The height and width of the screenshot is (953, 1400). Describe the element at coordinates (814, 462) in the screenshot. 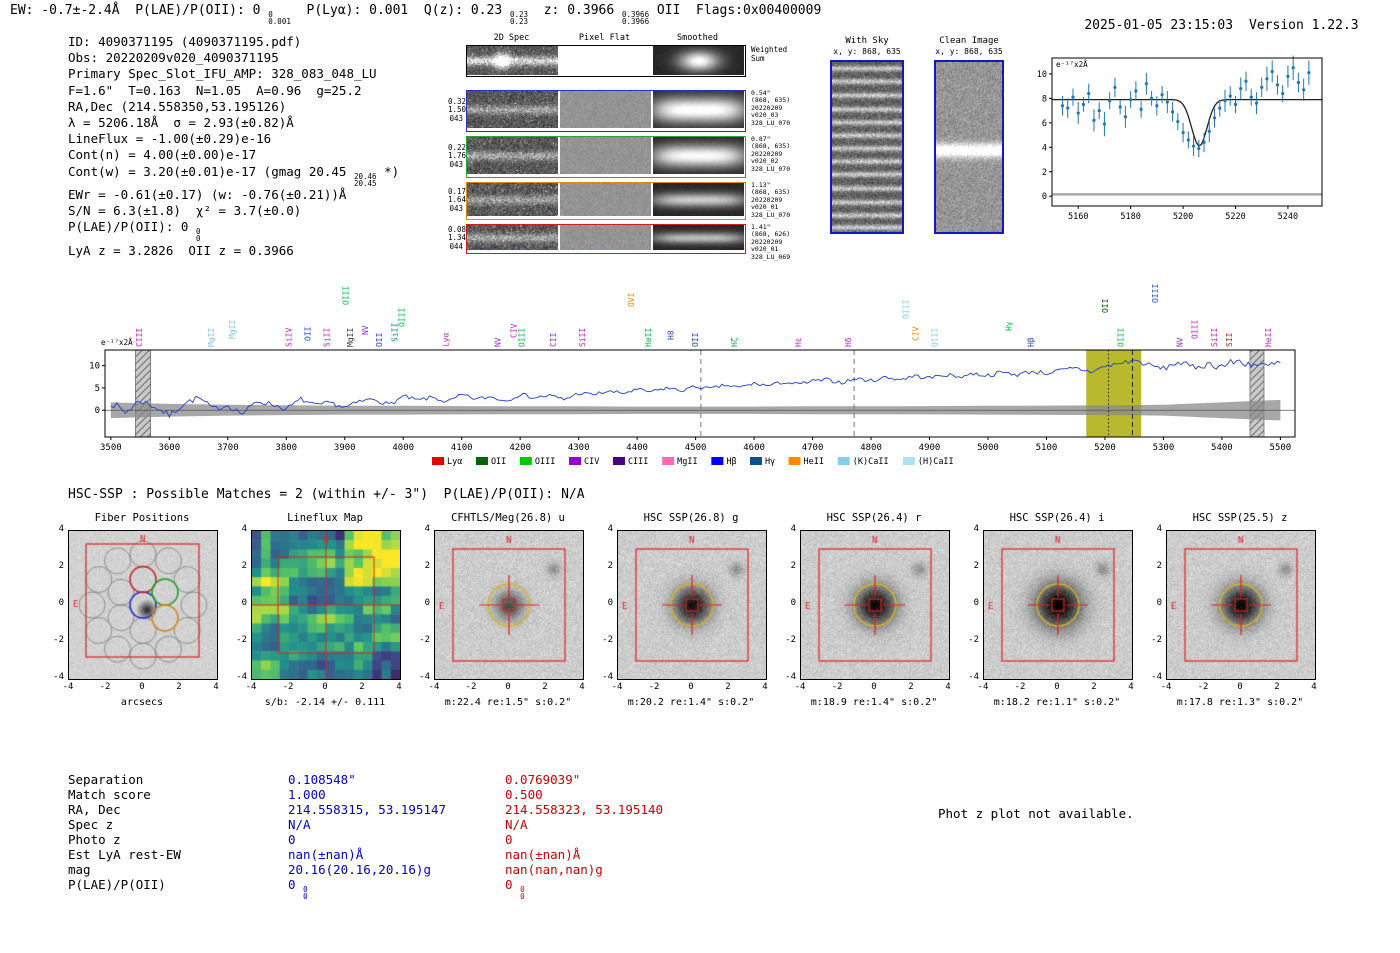

I see `legend-label: HeII` at that location.